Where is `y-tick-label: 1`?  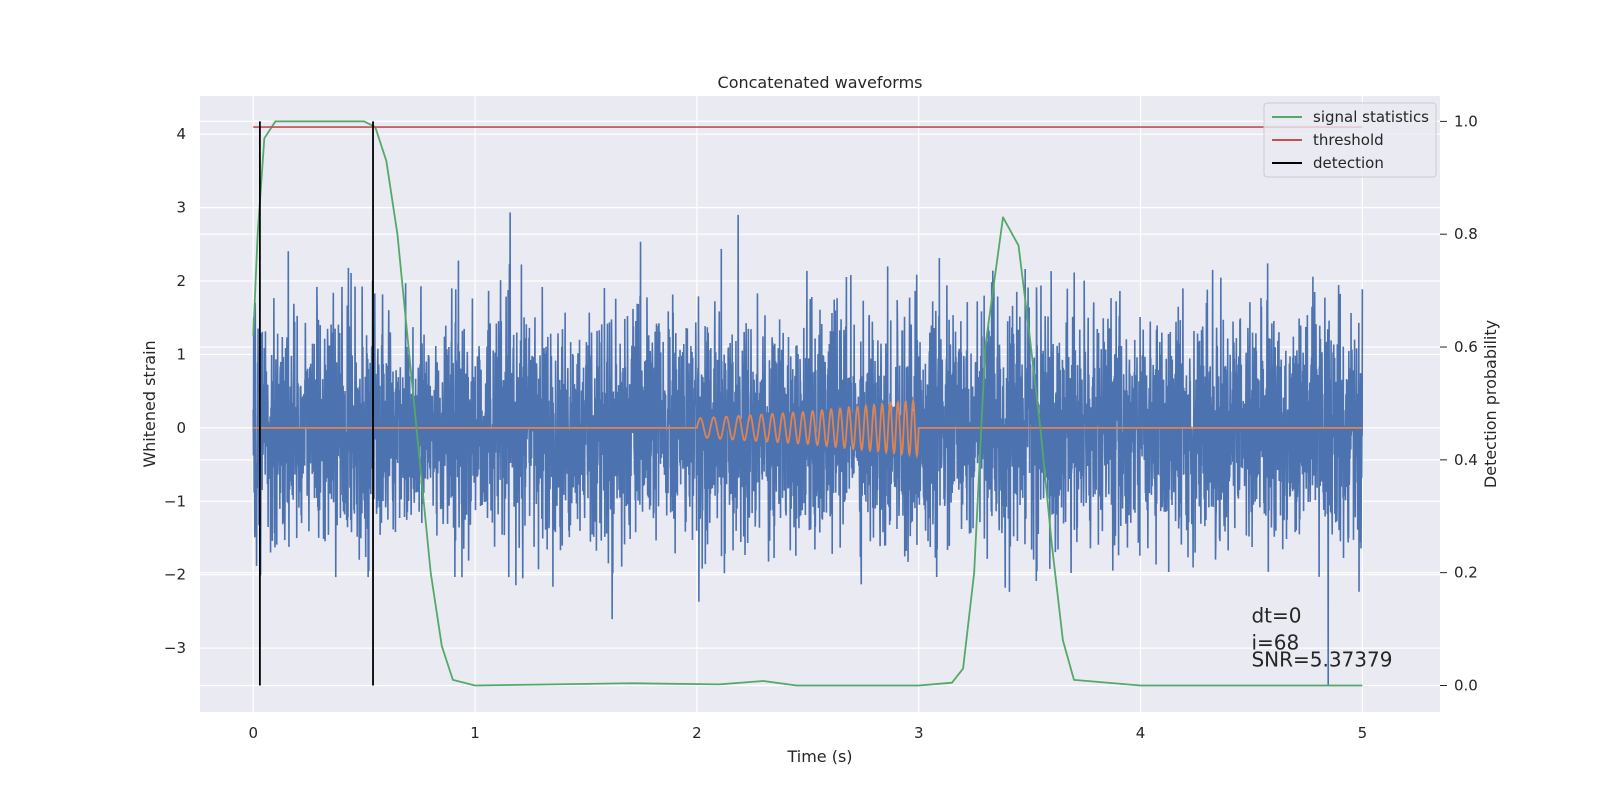 y-tick-label: 1 is located at coordinates (181, 354).